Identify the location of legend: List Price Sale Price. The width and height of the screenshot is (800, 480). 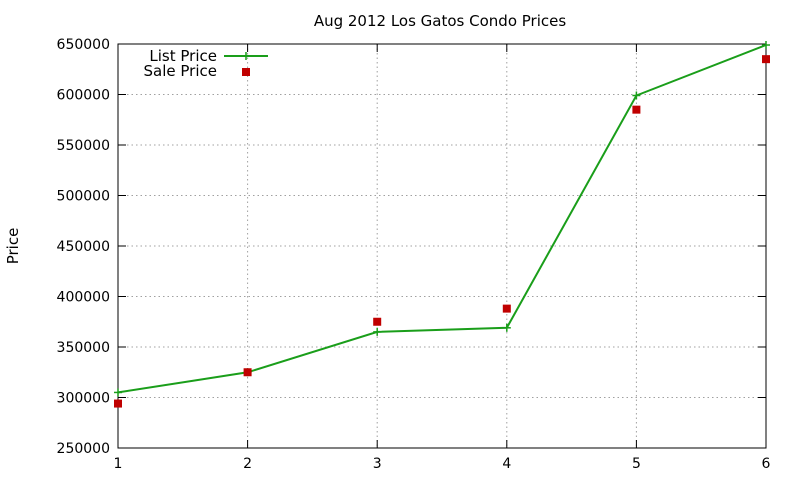
(206, 63).